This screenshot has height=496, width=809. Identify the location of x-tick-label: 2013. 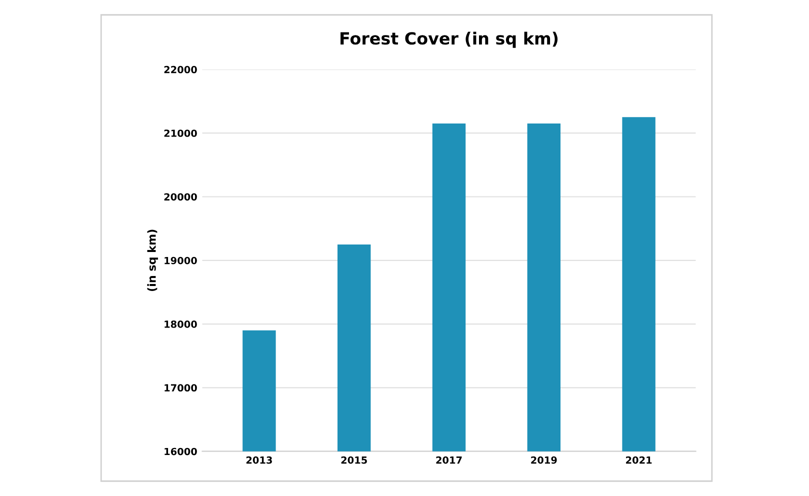
(259, 460).